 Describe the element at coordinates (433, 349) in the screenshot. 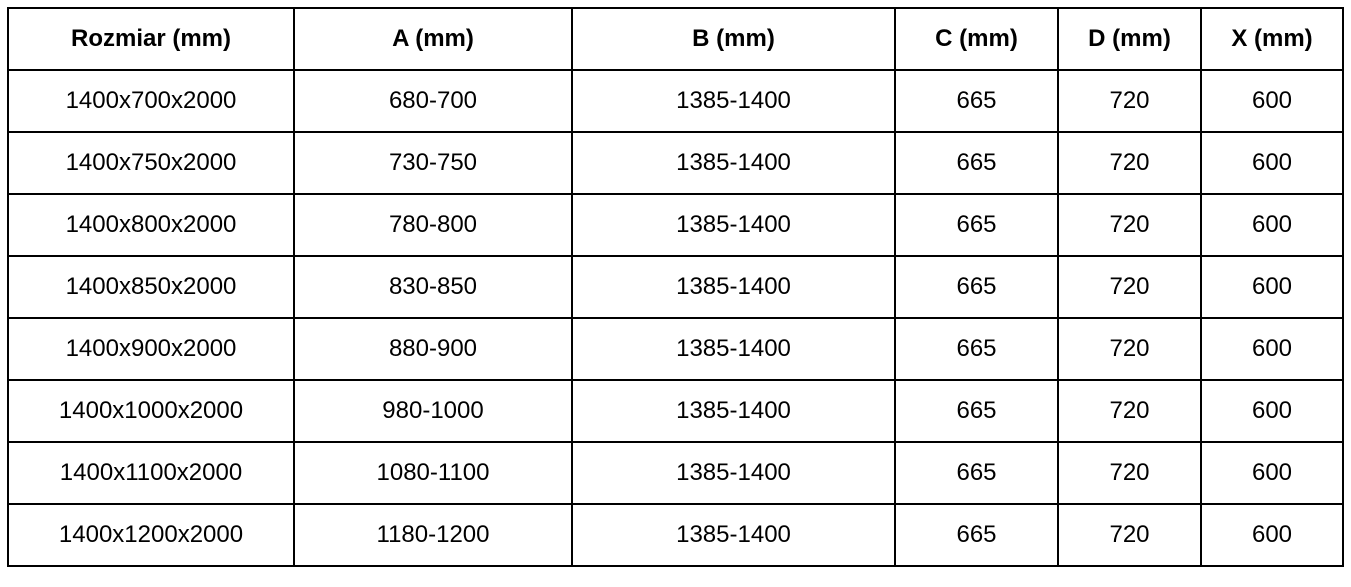

I see `cell-a: 880-900` at that location.